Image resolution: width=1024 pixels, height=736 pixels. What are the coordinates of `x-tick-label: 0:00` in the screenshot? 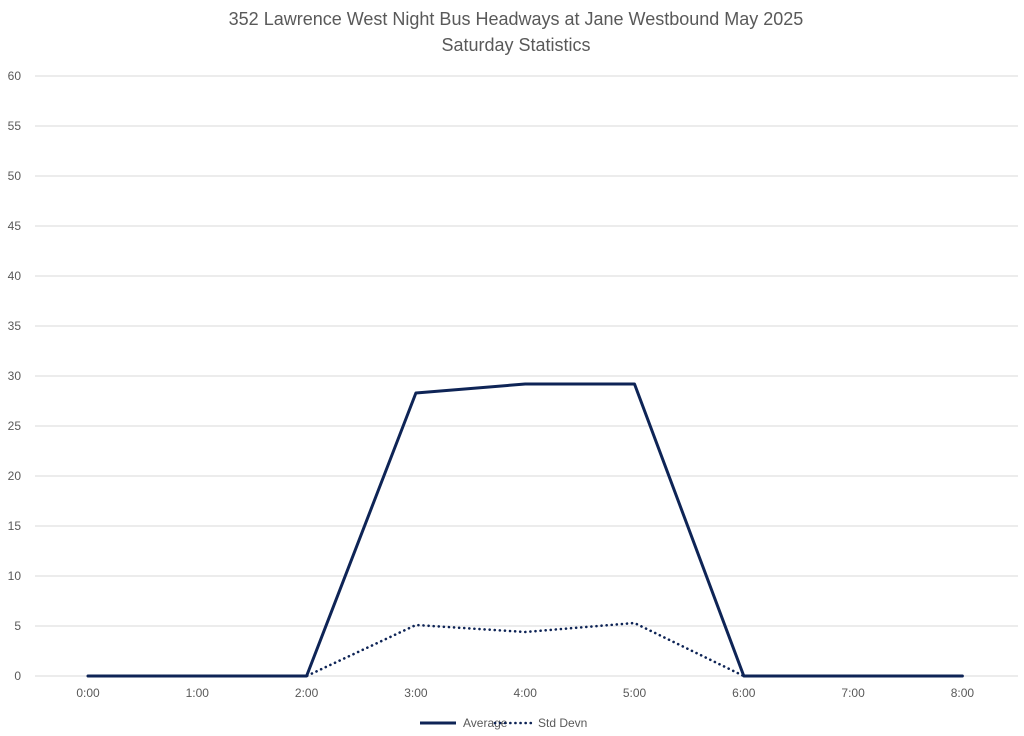 It's located at (88, 693).